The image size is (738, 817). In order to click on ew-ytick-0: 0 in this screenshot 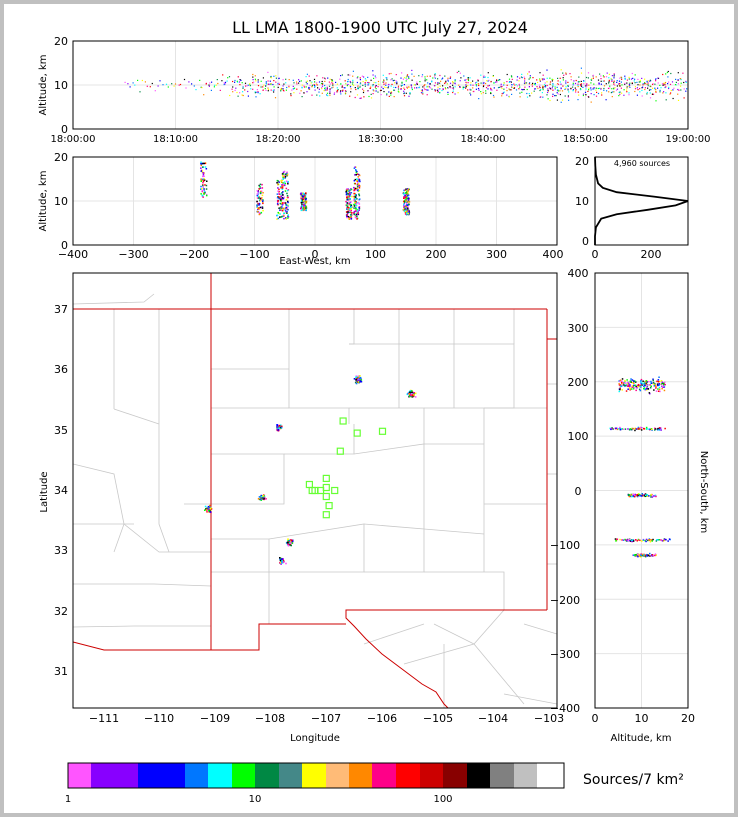, I will do `click(64, 245)`.